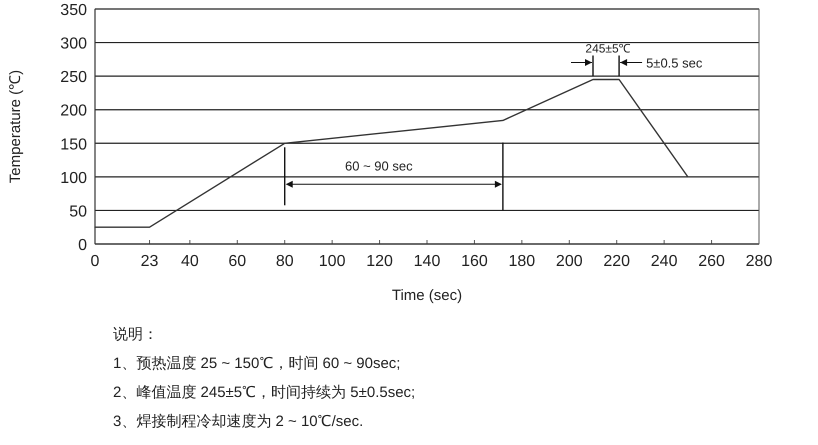 The width and height of the screenshot is (818, 445). What do you see at coordinates (474, 261) in the screenshot?
I see `x-tick-label: 160` at bounding box center [474, 261].